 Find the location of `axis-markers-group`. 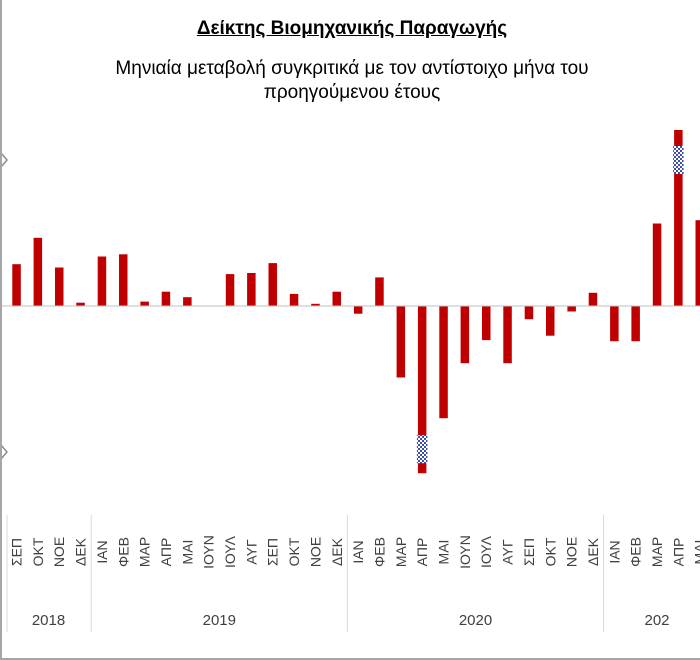

axis-markers-group is located at coordinates (5, 306).